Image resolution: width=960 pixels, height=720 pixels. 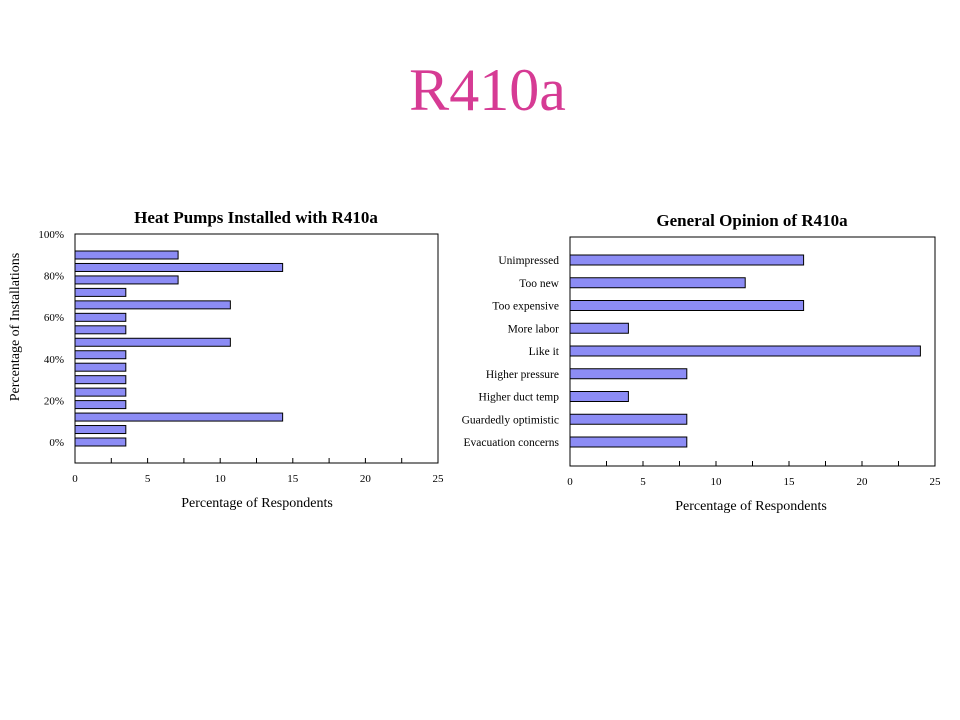 I want to click on category-label: Evacuation concerns, so click(x=512, y=443).